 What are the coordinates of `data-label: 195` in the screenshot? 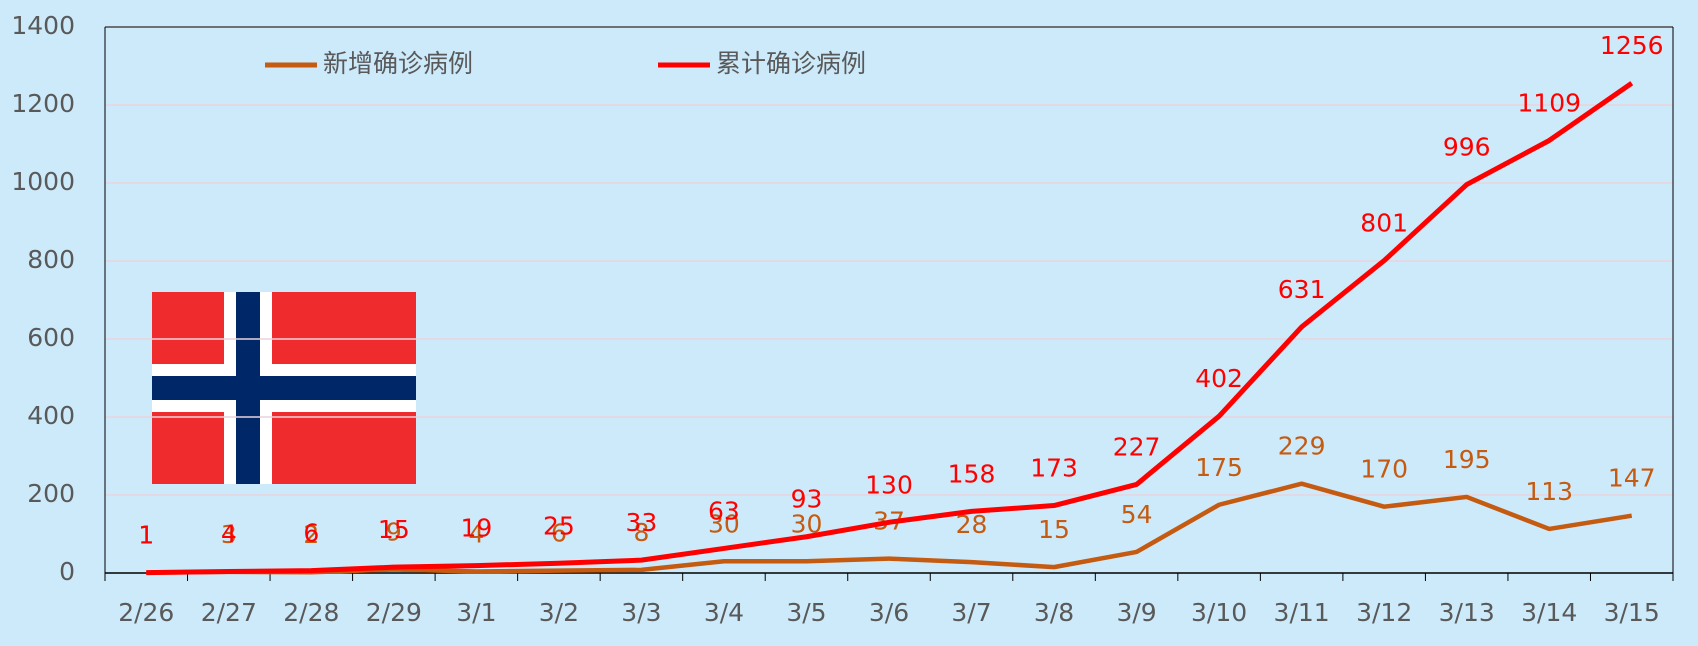 It's located at (1467, 459).